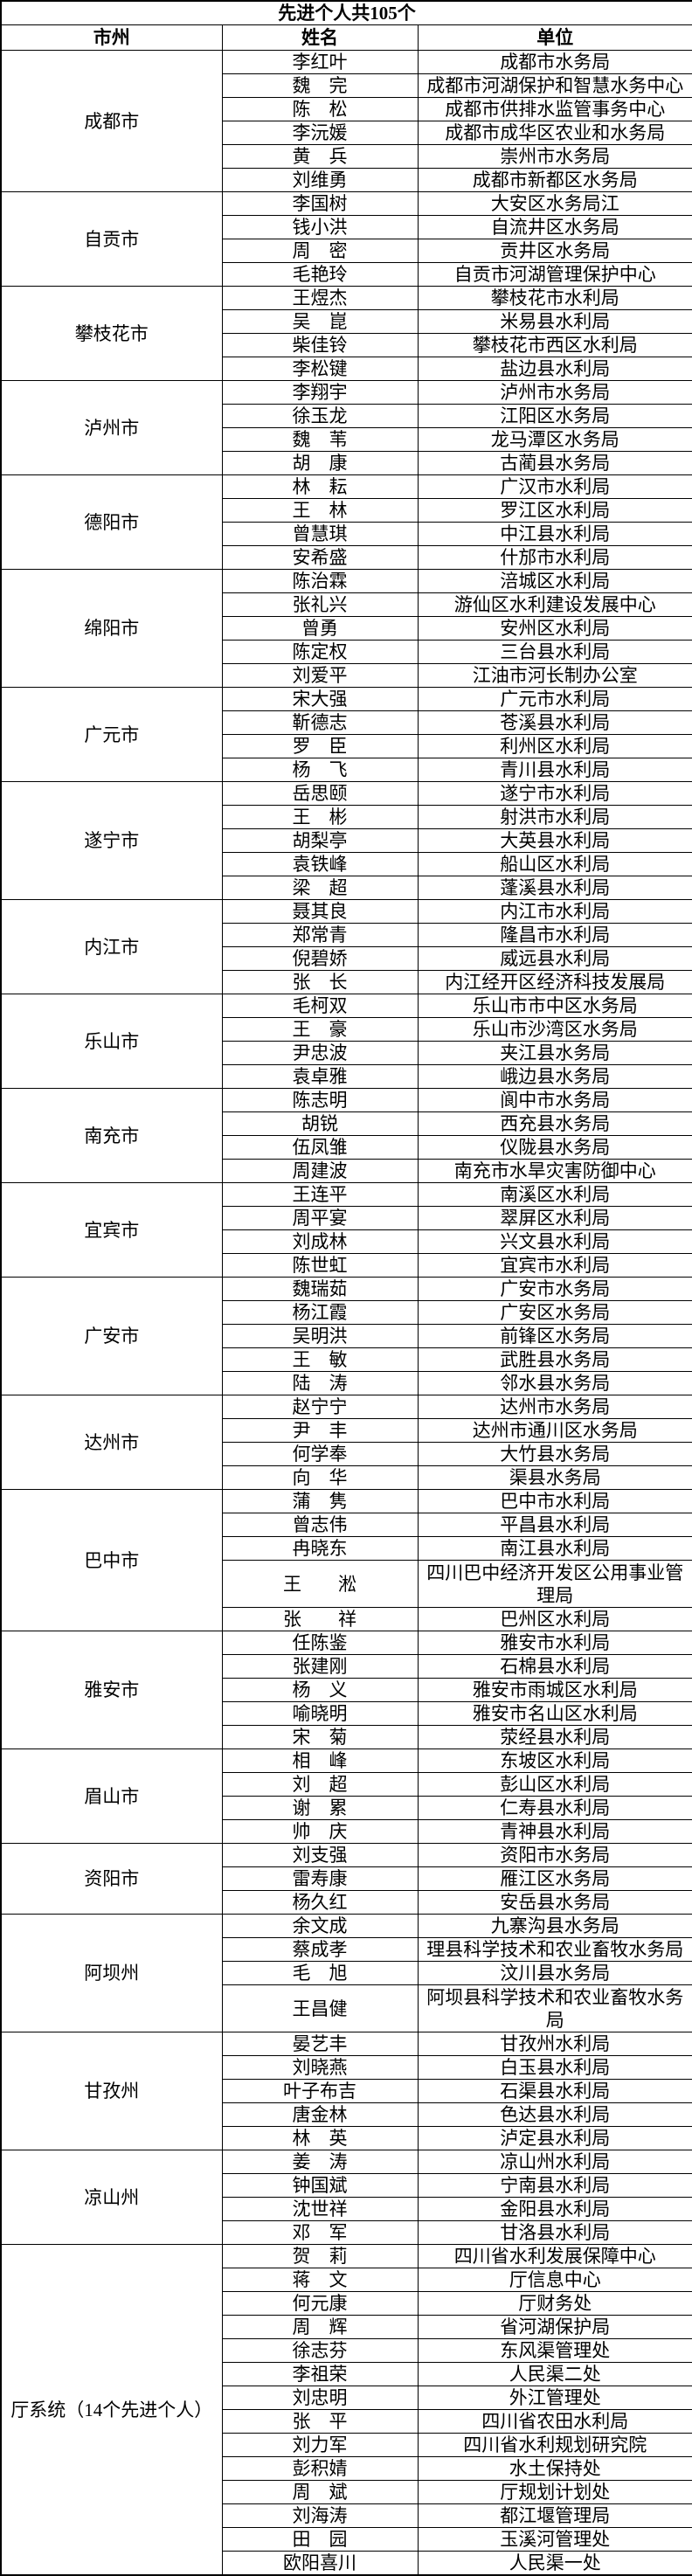 The width and height of the screenshot is (692, 2576). I want to click on table-row: 张 平四川省农田水利局, so click(346, 2421).